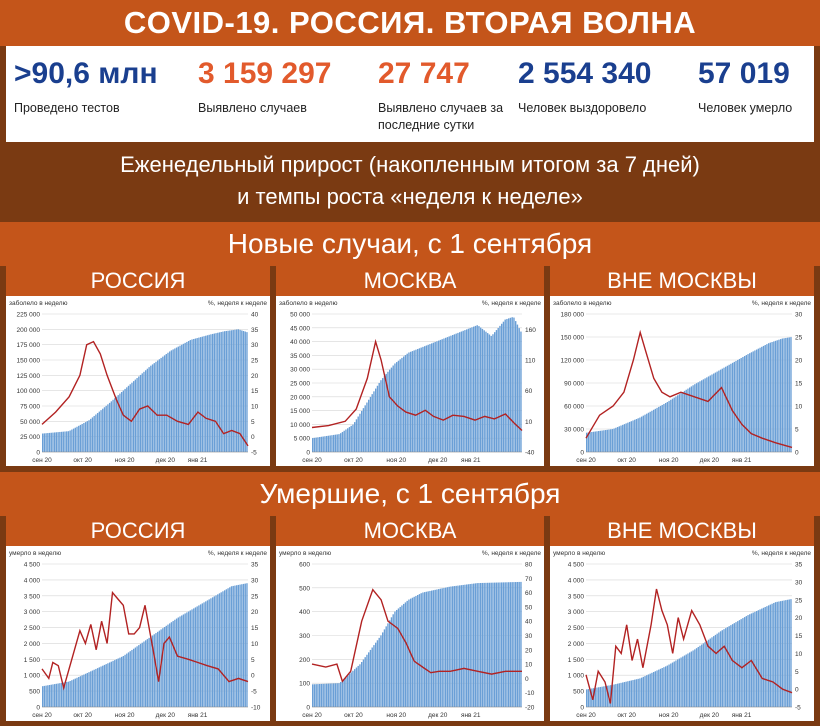  What do you see at coordinates (255, 628) in the screenshot?
I see `y2-tick-label: 15` at bounding box center [255, 628].